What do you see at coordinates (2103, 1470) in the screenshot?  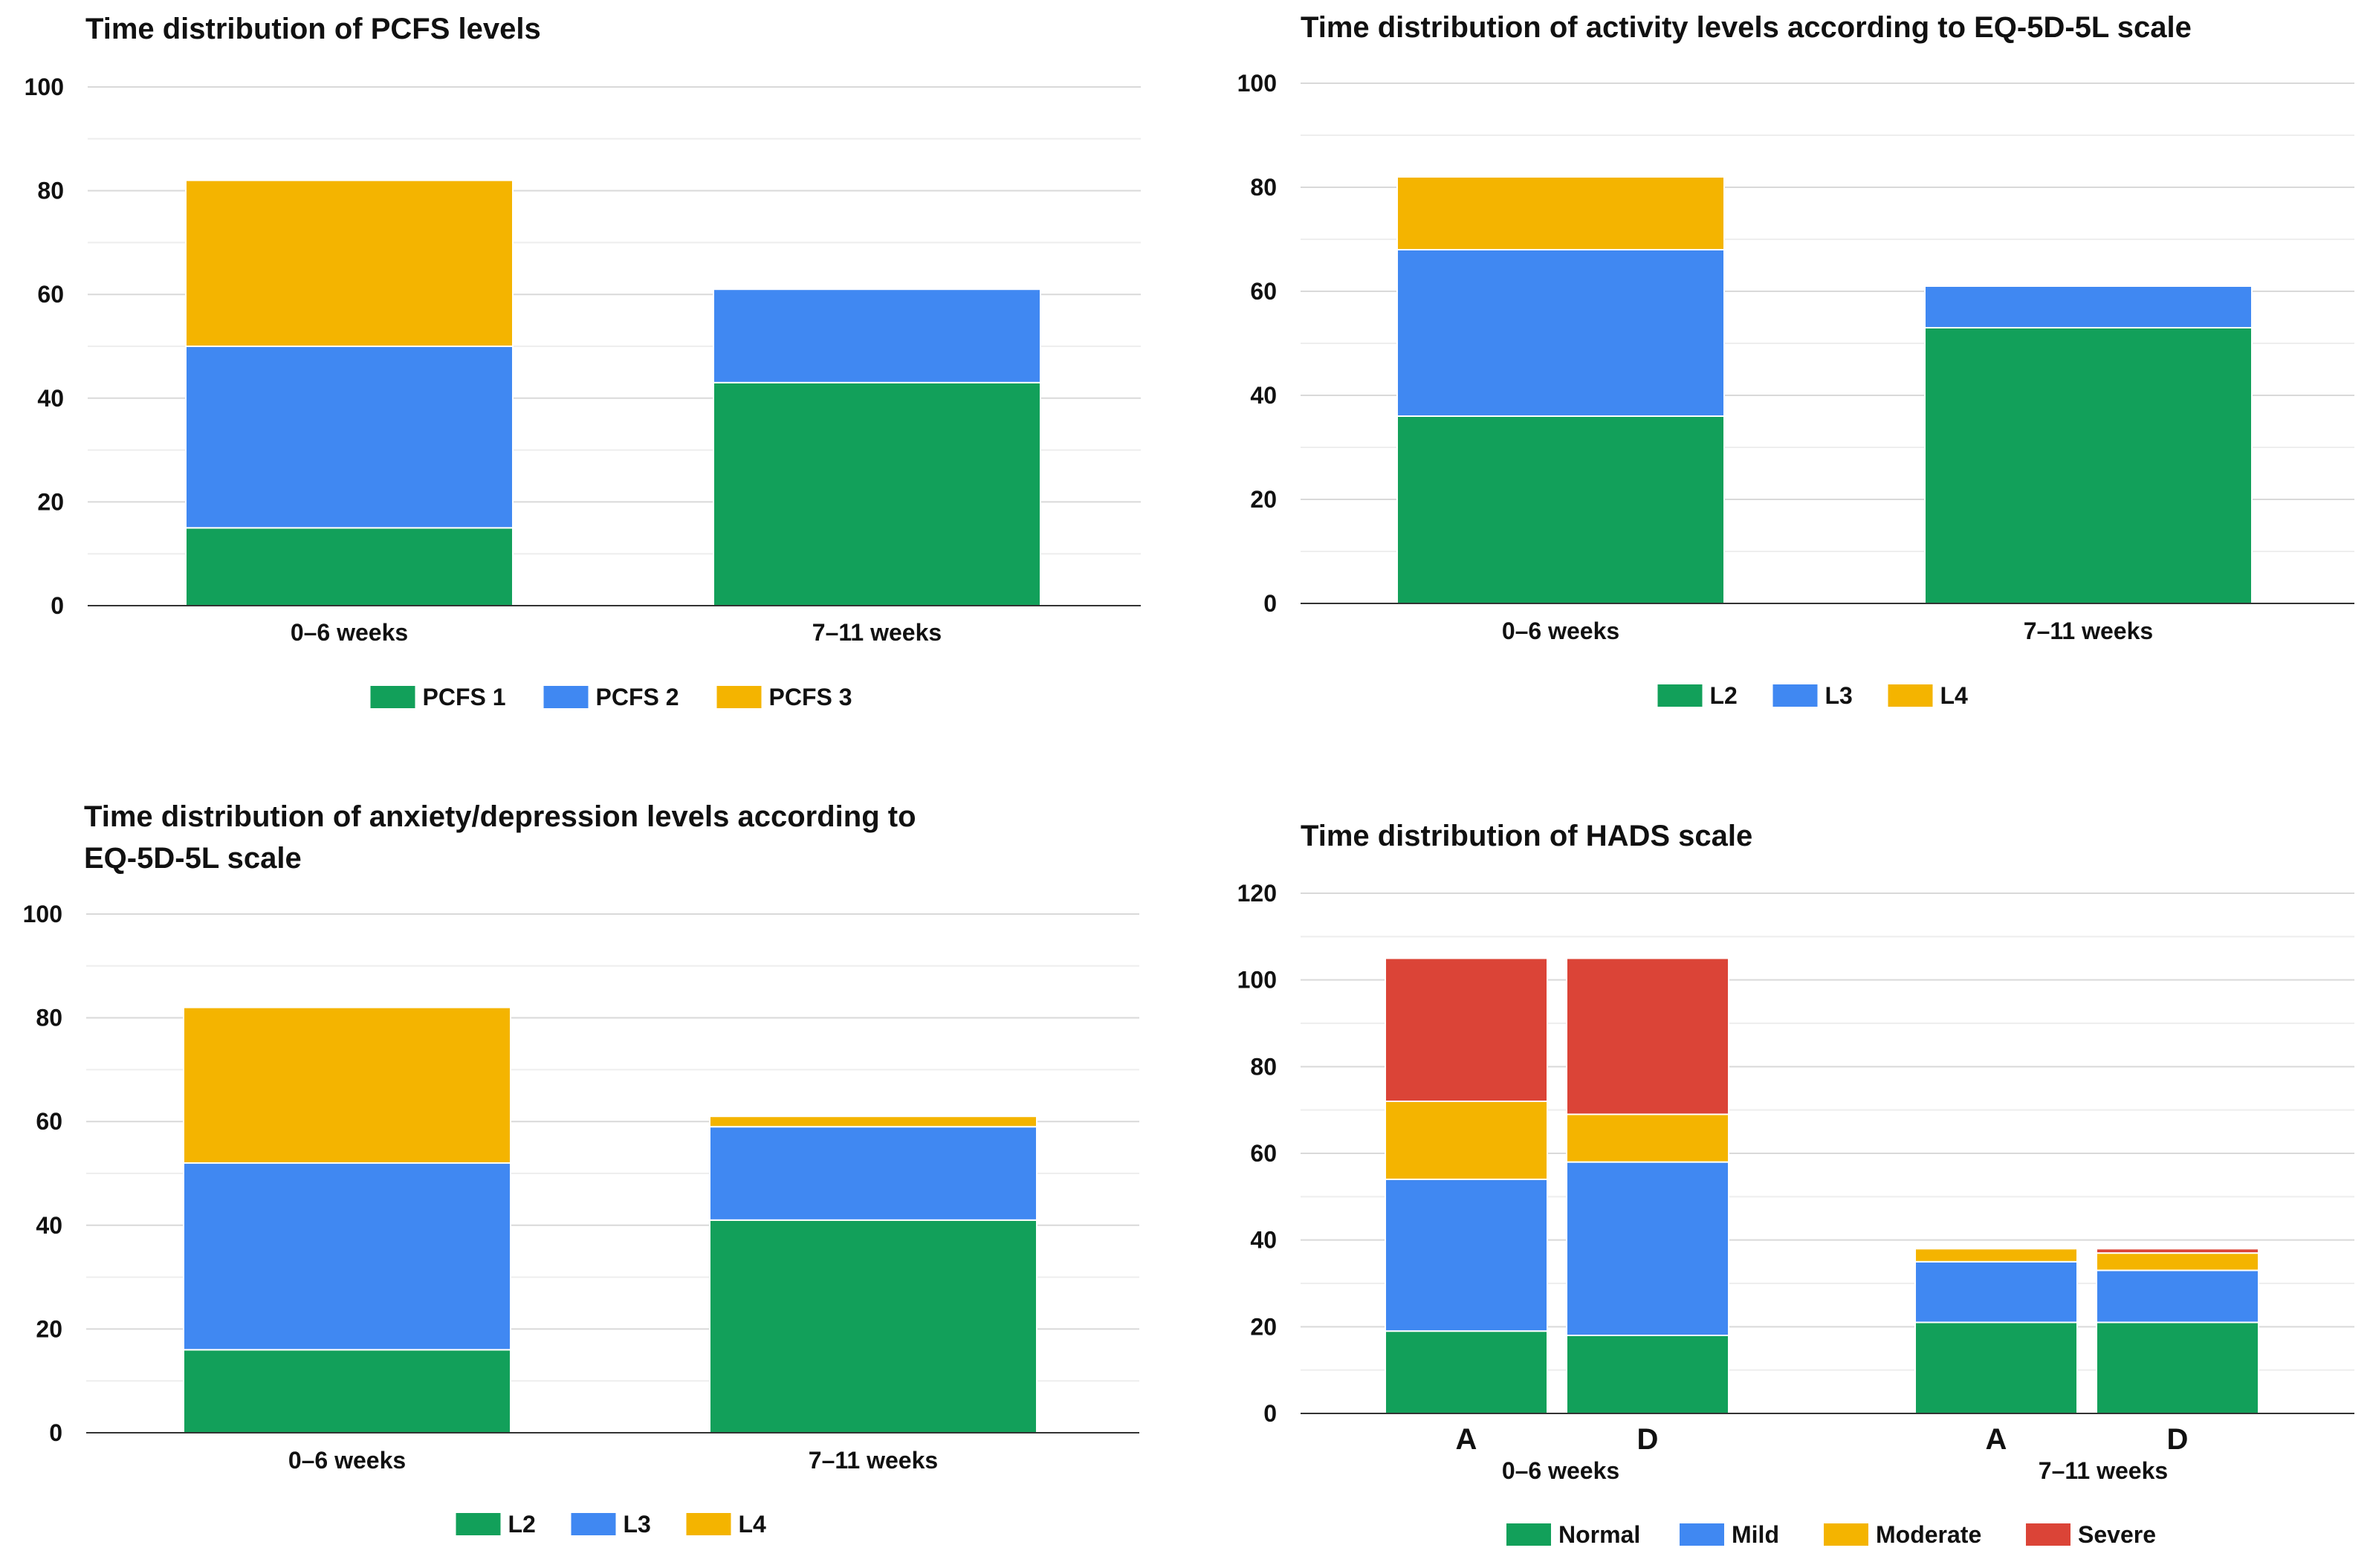 I see `x-group-label: 7–11 weeks` at bounding box center [2103, 1470].